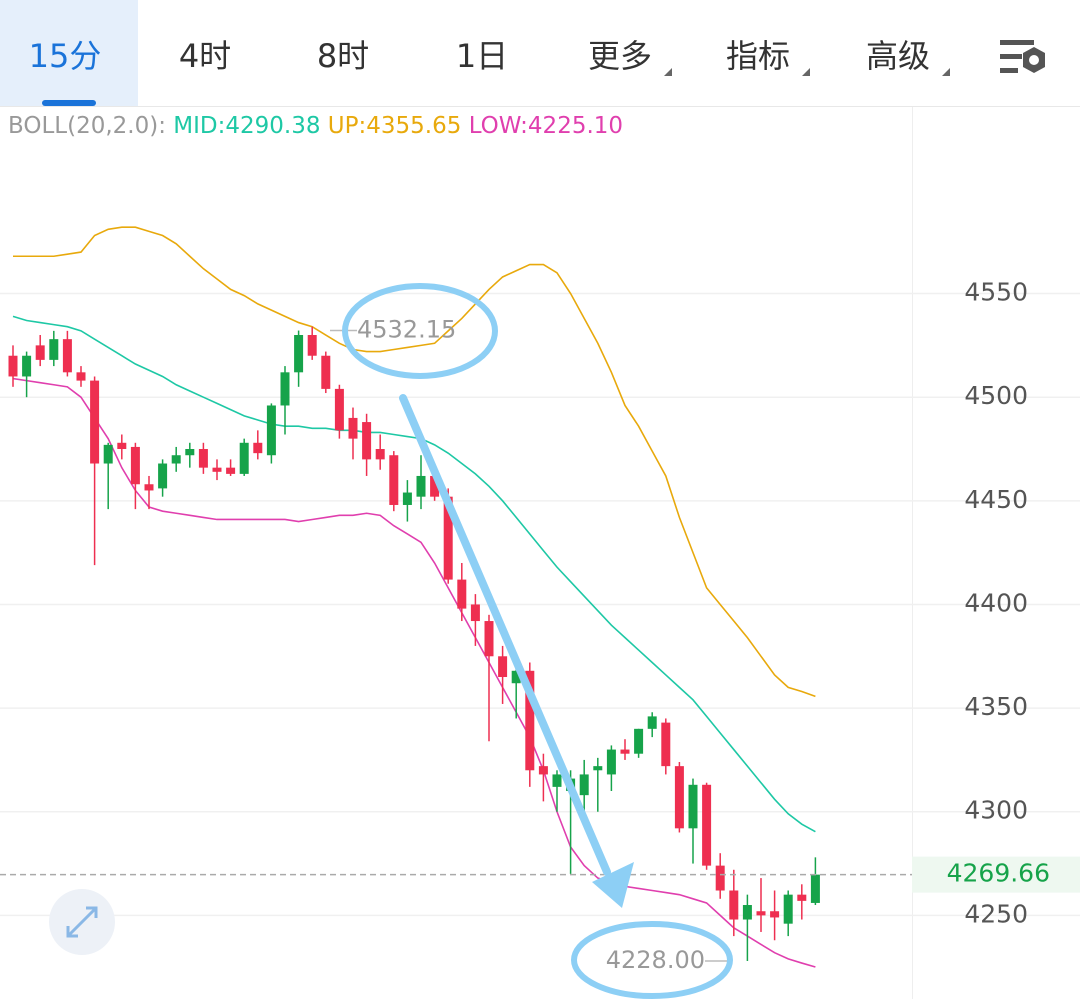  What do you see at coordinates (69, 103) in the screenshot?
I see `tab-indicator` at bounding box center [69, 103].